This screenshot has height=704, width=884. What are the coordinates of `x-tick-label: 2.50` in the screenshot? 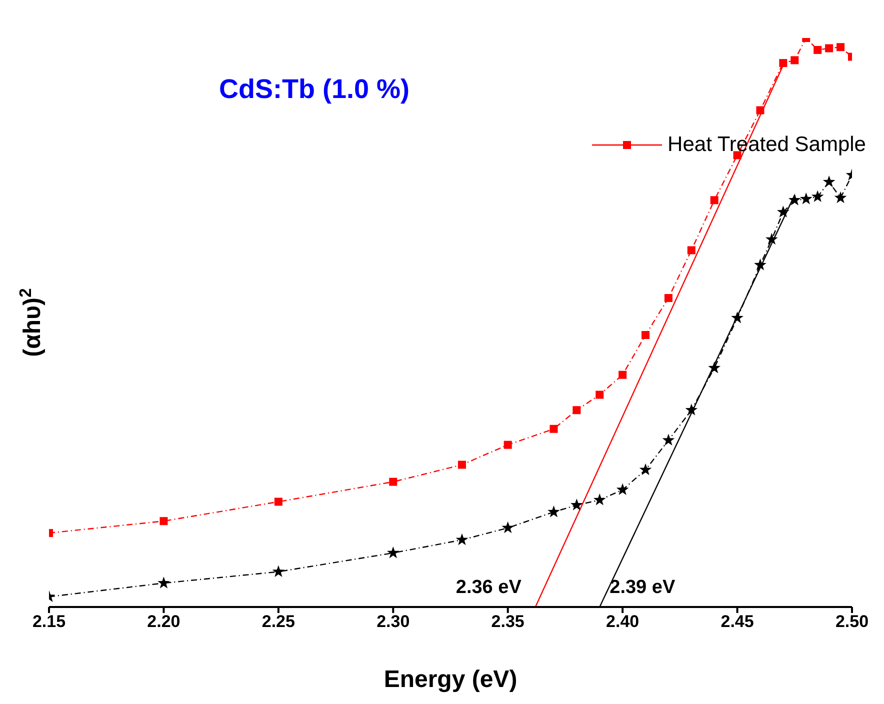 It's located at (852, 622).